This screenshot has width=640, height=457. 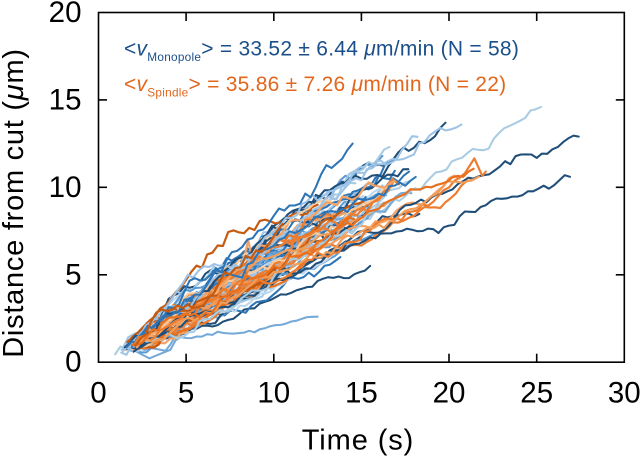 I want to click on svg-text: 25, so click(x=536, y=393).